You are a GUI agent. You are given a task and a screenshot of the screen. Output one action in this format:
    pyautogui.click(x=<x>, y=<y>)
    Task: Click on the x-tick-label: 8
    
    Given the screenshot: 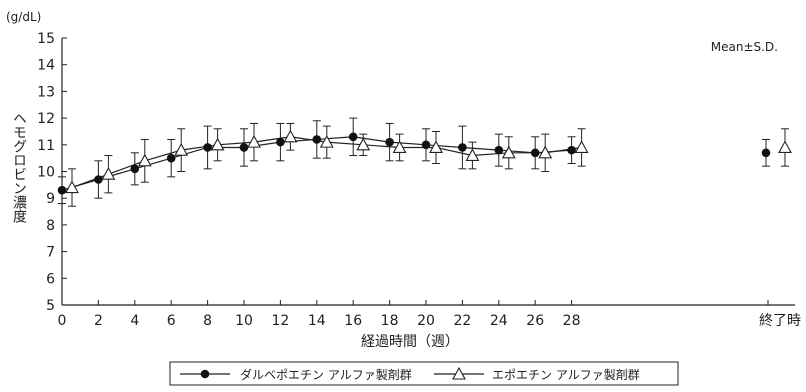 What is the action you would take?
    pyautogui.click(x=207, y=321)
    